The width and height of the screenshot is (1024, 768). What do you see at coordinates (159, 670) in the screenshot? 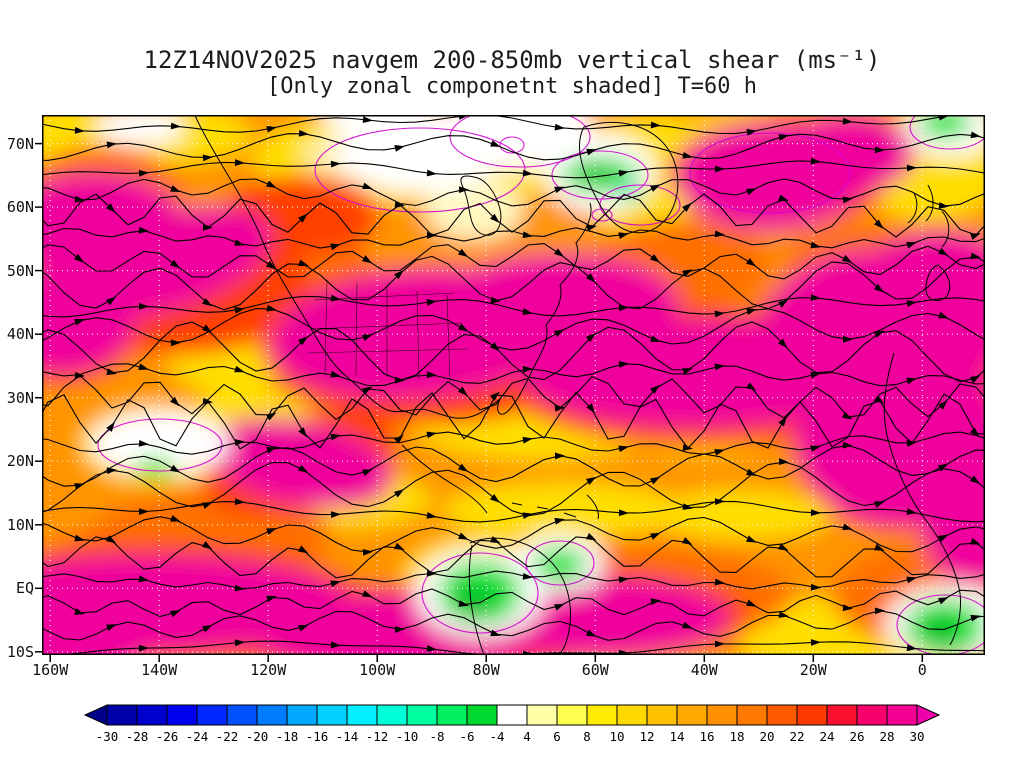
I see `lon-tick-label: 140W` at bounding box center [159, 670].